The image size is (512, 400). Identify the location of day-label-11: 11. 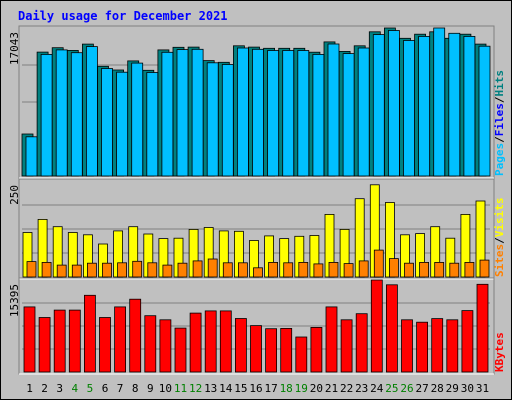
(180, 388).